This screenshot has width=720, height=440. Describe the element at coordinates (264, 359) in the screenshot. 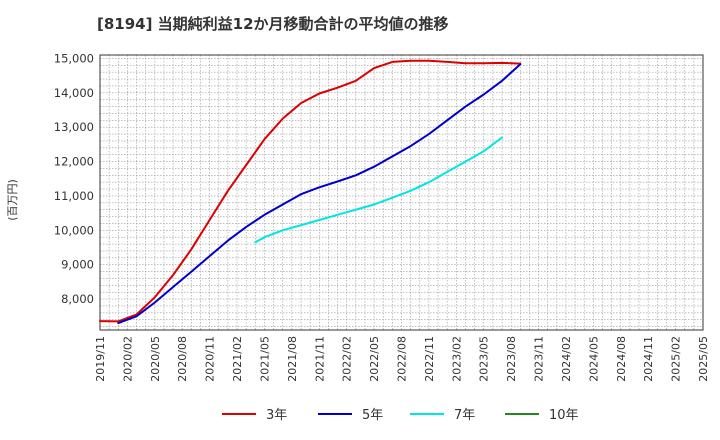

I see `x-tick-label: 2021/05` at that location.